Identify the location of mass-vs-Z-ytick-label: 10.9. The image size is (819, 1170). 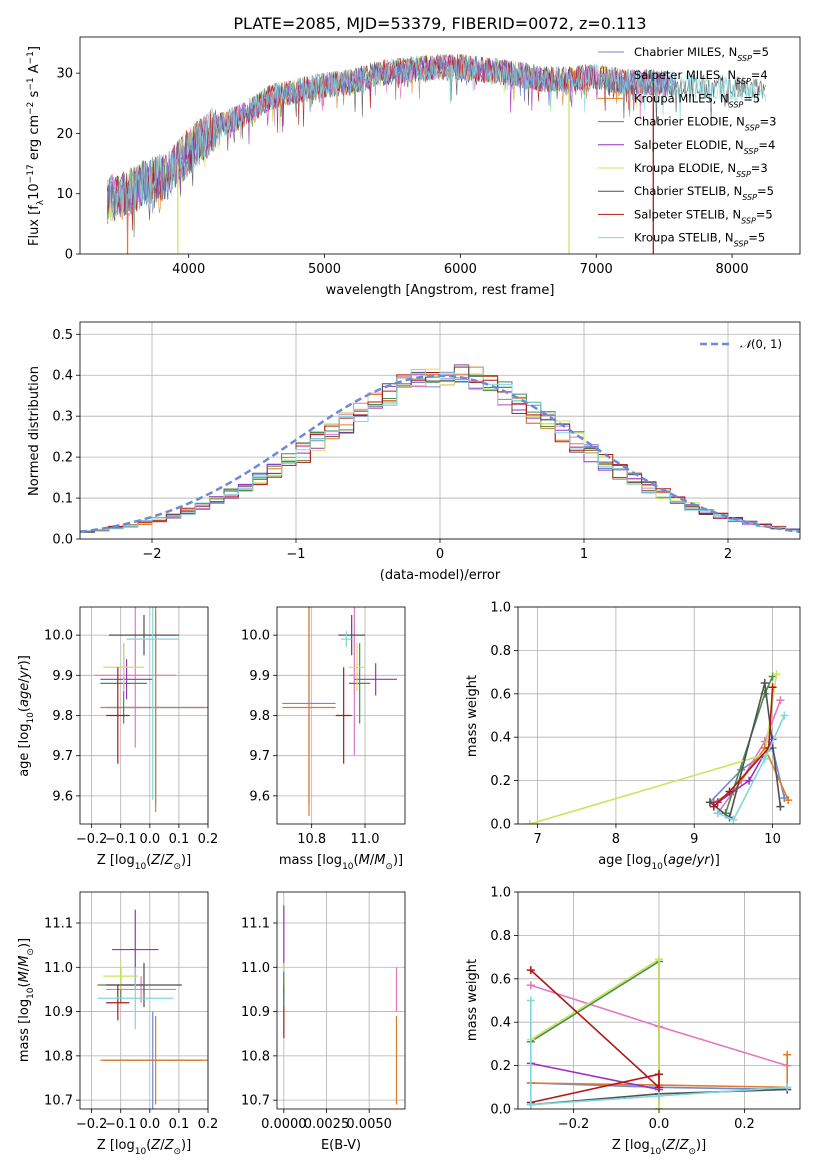
(58, 1012).